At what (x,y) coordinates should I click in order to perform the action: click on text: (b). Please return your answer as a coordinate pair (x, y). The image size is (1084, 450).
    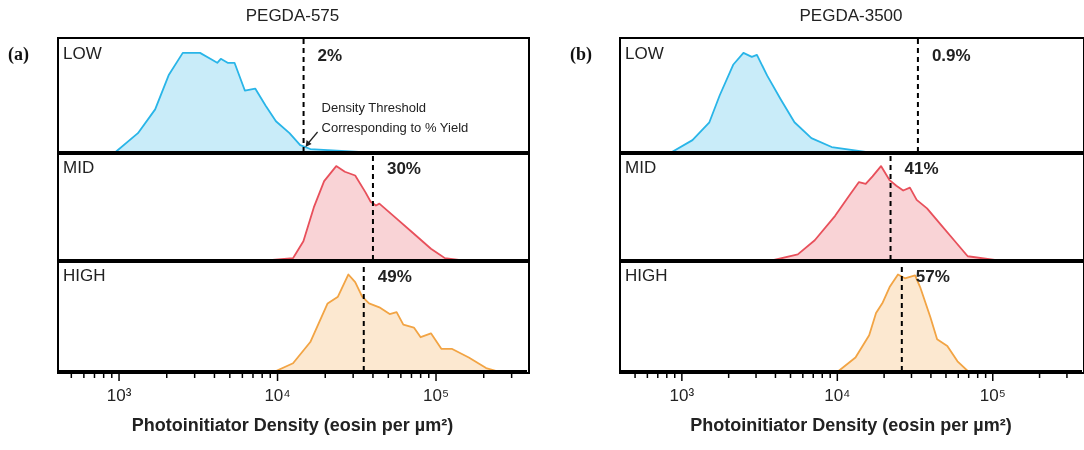
    Looking at the image, I should click on (581, 54).